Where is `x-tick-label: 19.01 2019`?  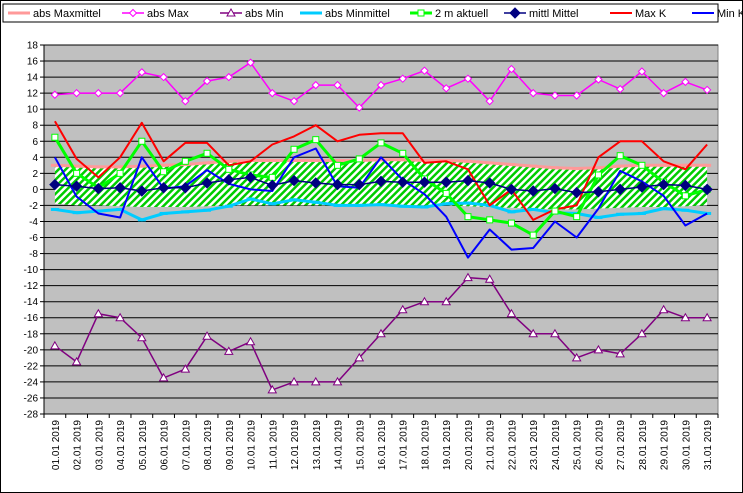 x-tick-label: 19.01 2019 is located at coordinates (447, 445).